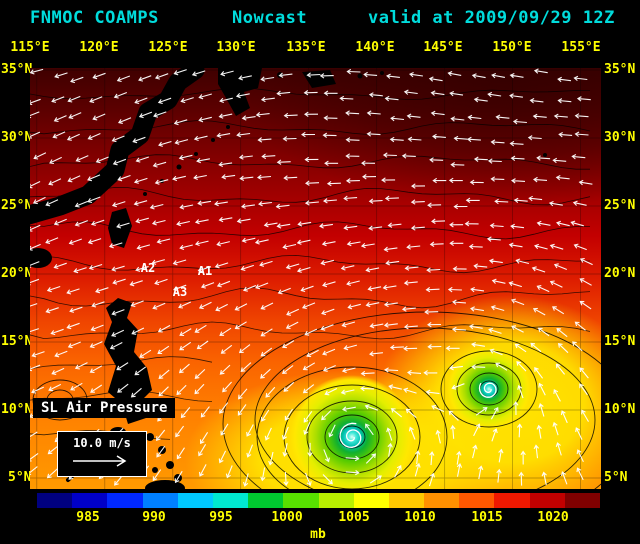  Describe the element at coordinates (221, 517) in the screenshot. I see `colorbar-tick-995: 995` at that location.